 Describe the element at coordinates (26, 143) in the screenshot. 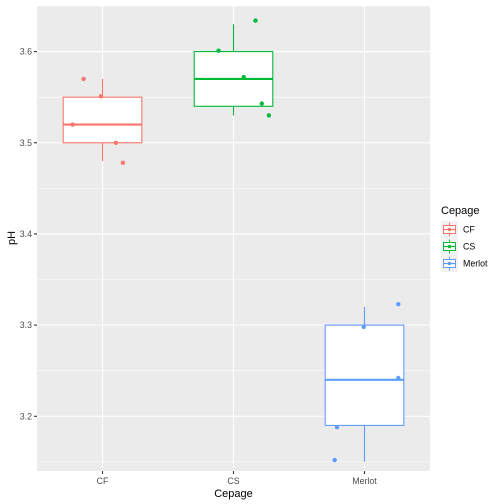

I see `y-tick-label: 3.5` at that location.